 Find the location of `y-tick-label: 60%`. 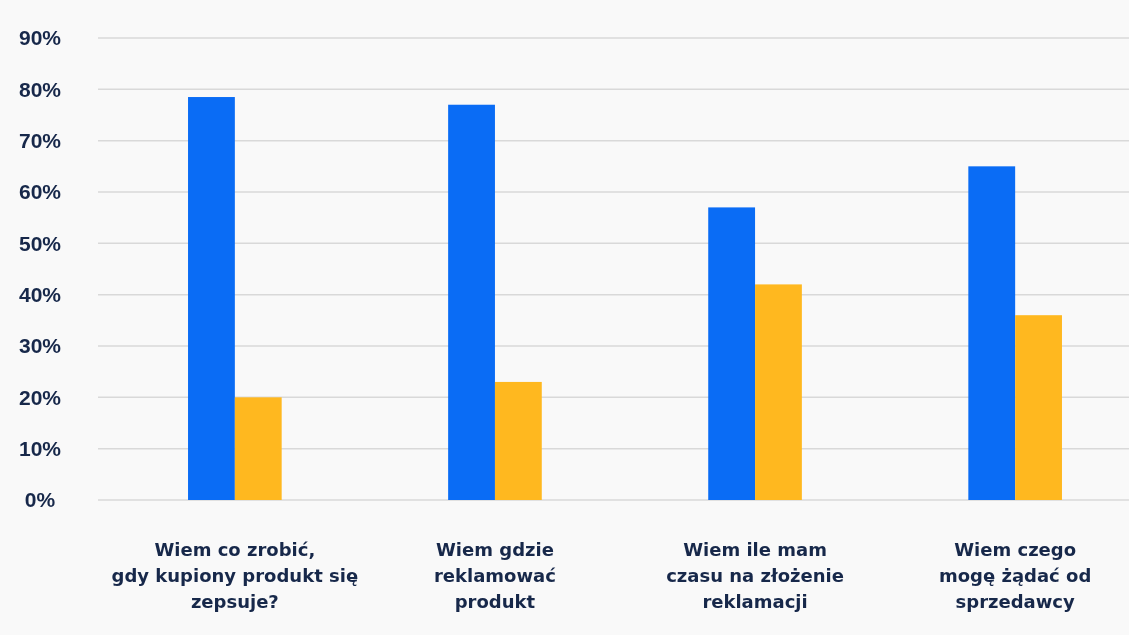

y-tick-label: 60% is located at coordinates (40, 192).